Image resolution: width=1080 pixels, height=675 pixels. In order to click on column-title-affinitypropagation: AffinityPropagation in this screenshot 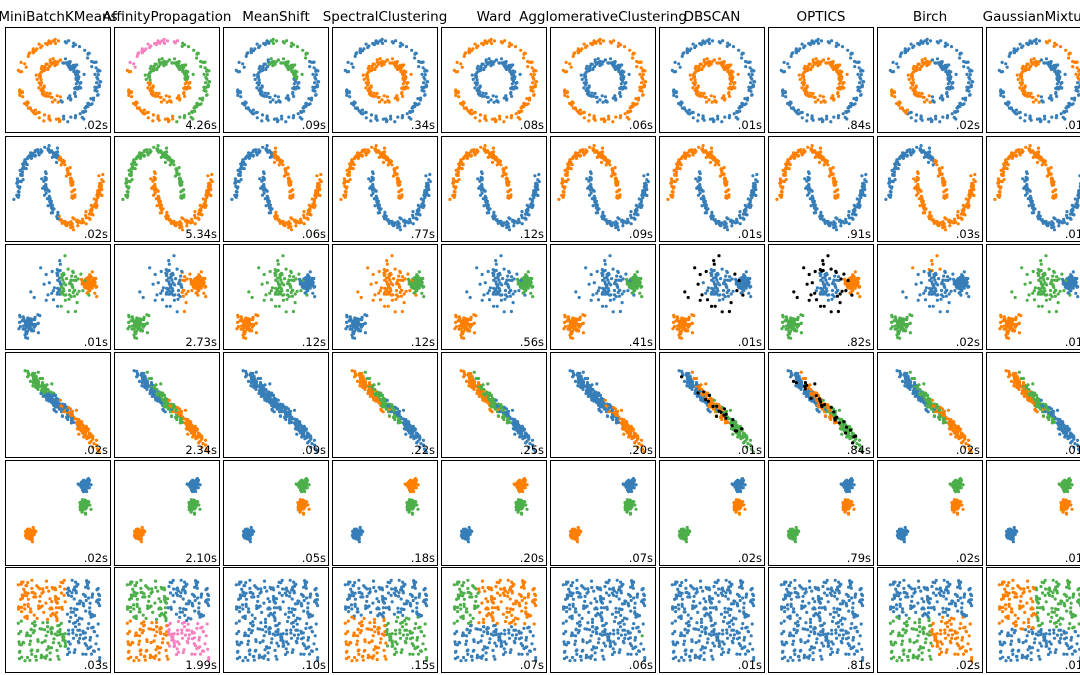, I will do `click(167, 17)`.